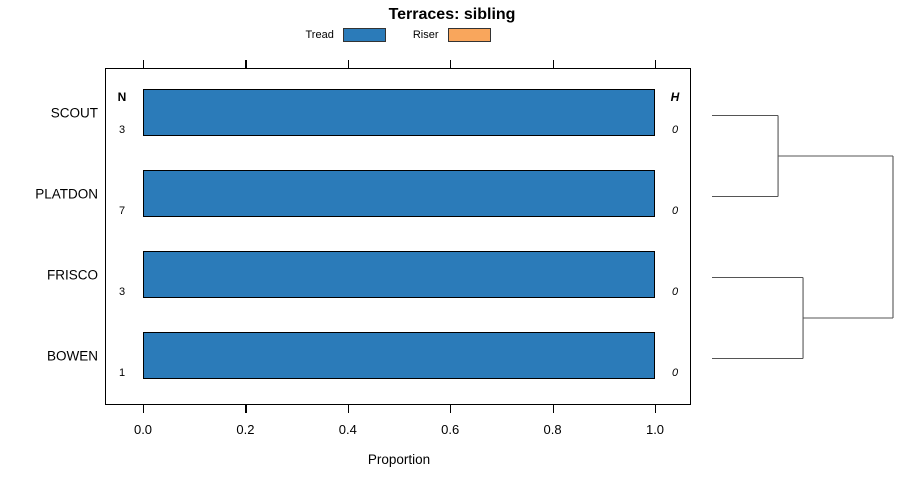 The height and width of the screenshot is (480, 900). I want to click on n-column-header: N, so click(122, 97).